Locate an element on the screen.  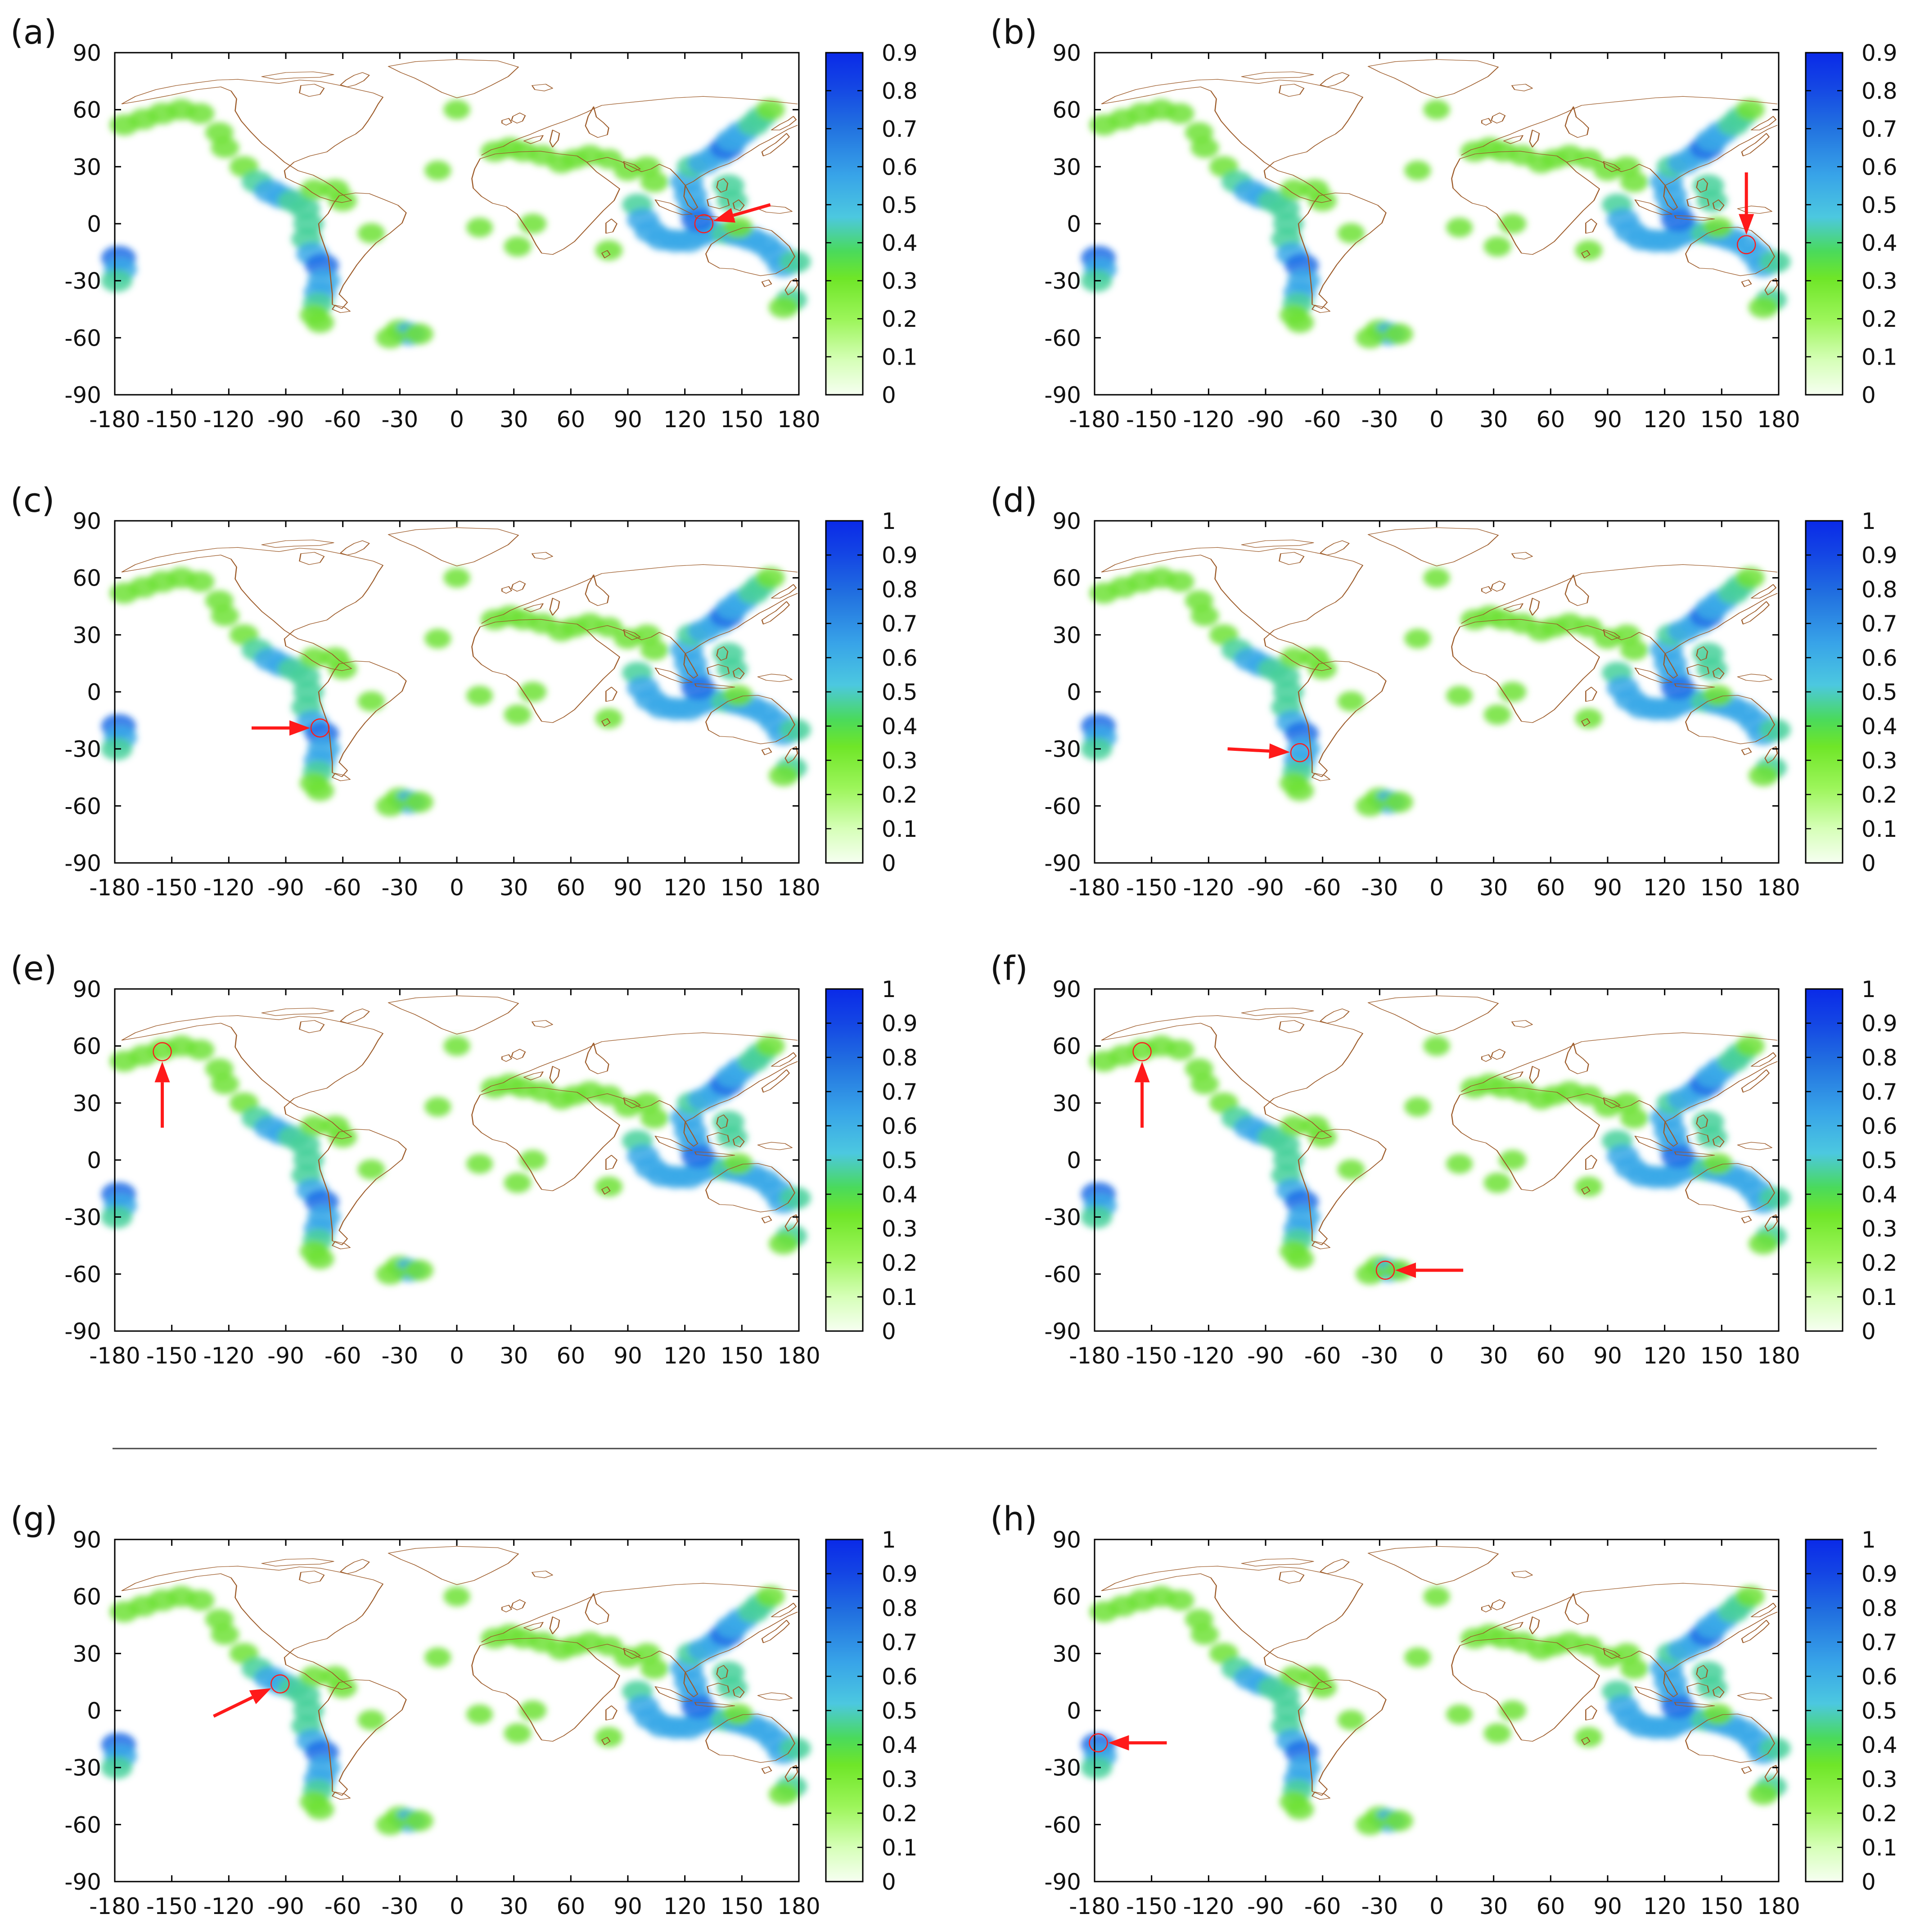
panel-d-arrow-target-circle is located at coordinates (1300, 753).